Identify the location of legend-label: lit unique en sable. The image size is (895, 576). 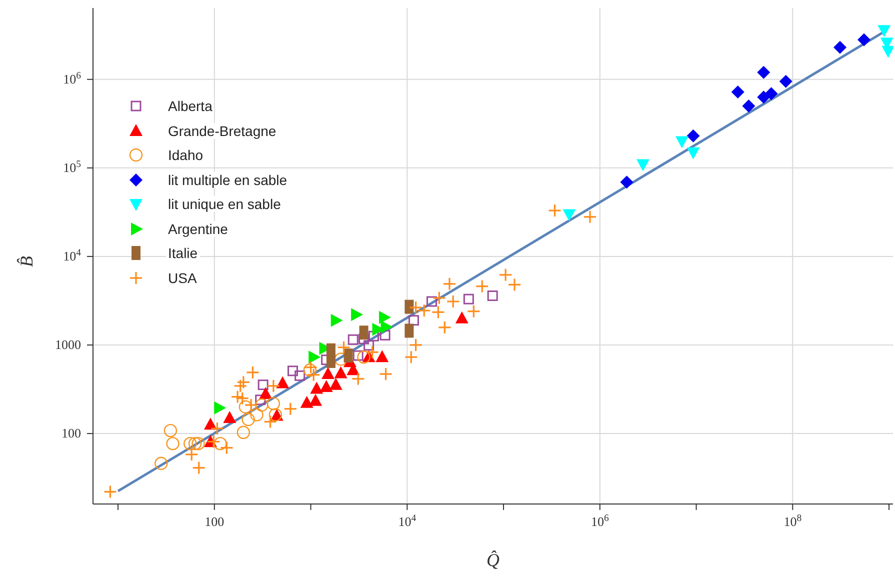
(224, 204).